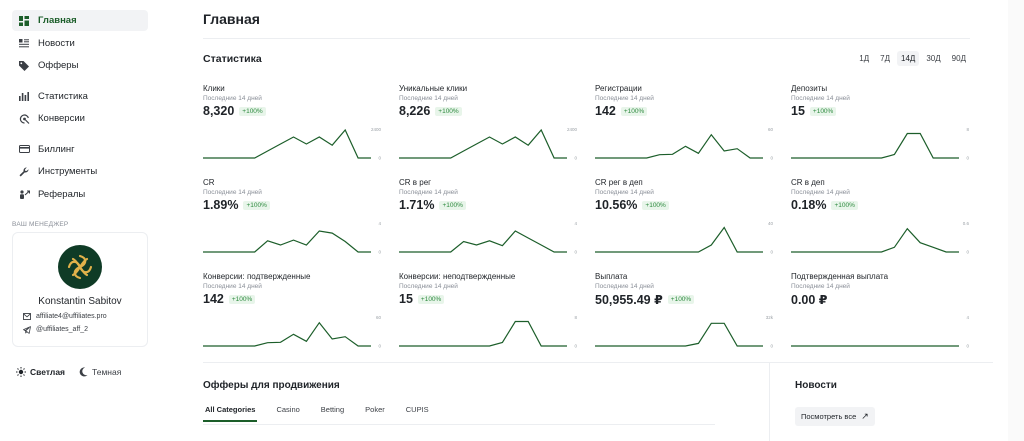 This screenshot has width=1024, height=441. I want to click on theme-light-button: Светлая, so click(40, 372).